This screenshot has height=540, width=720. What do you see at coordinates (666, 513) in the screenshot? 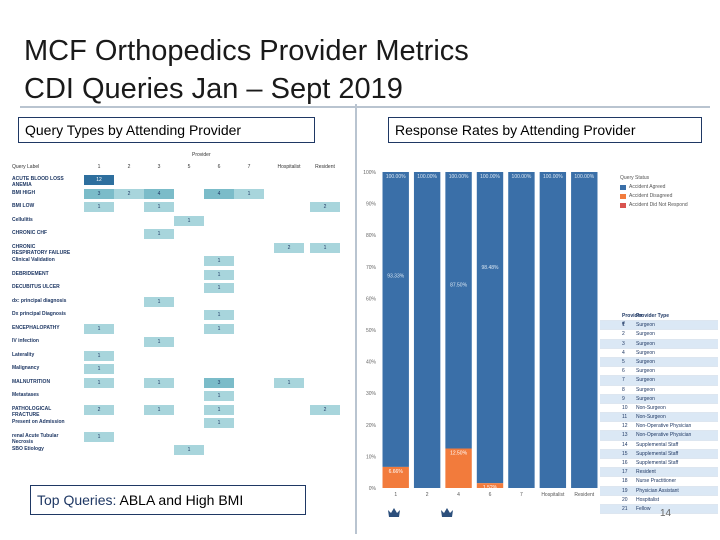
I see `page-number: 14` at bounding box center [666, 513].